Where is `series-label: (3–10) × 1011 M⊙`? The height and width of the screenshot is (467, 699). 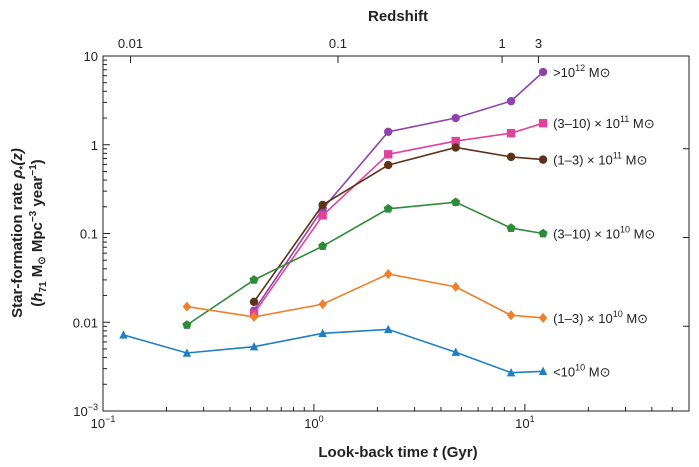 series-label: (3–10) × 1011 M⊙ is located at coordinates (604, 122).